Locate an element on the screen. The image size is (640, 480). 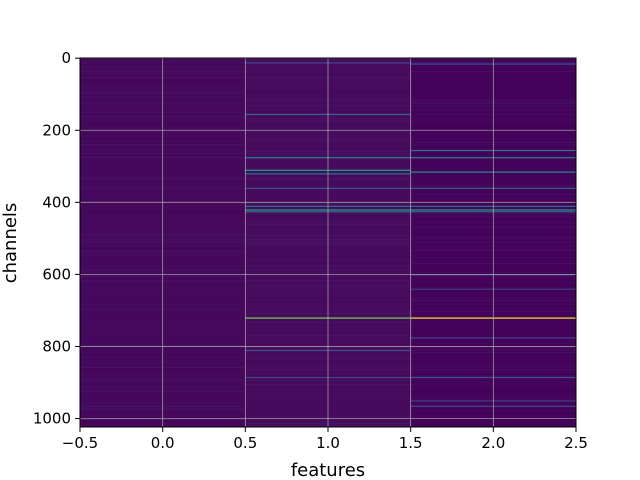
x-axis: −0.5 0.0 0.5 1.0 1.5 2.0 2.5 is located at coordinates (325, 439).